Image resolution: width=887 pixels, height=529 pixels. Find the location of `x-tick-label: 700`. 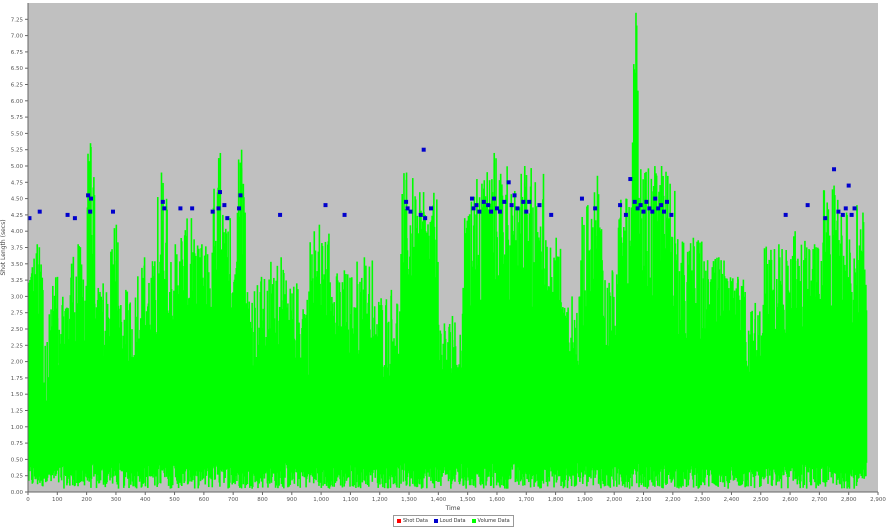

x-tick-label: 700 is located at coordinates (233, 500).